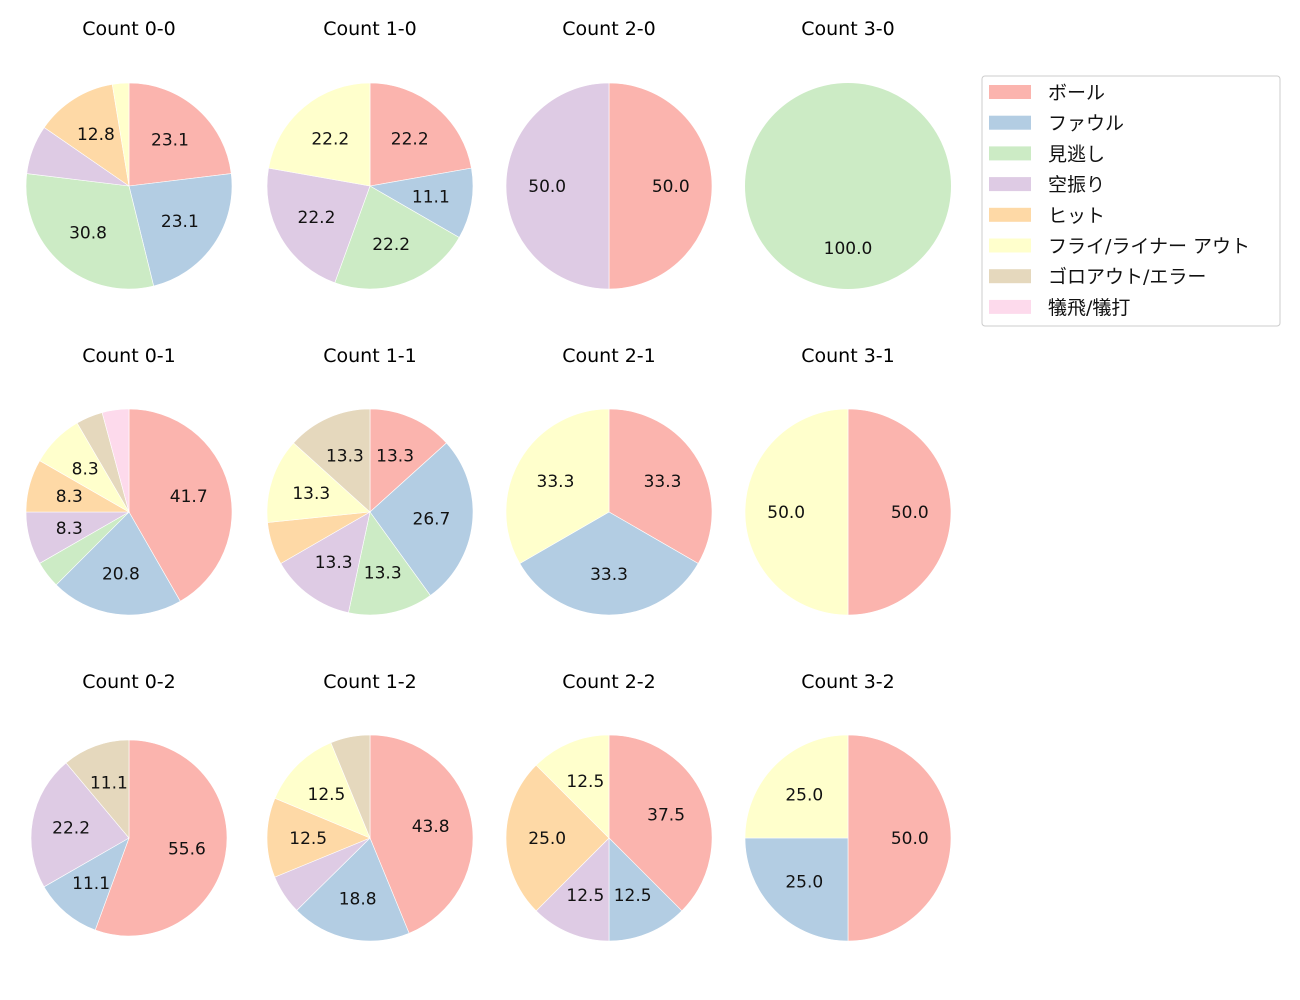 This screenshot has height=1000, width=1300. Describe the element at coordinates (1149, 247) in the screenshot. I see `legend-label: フライ/ライナー アウト` at that location.